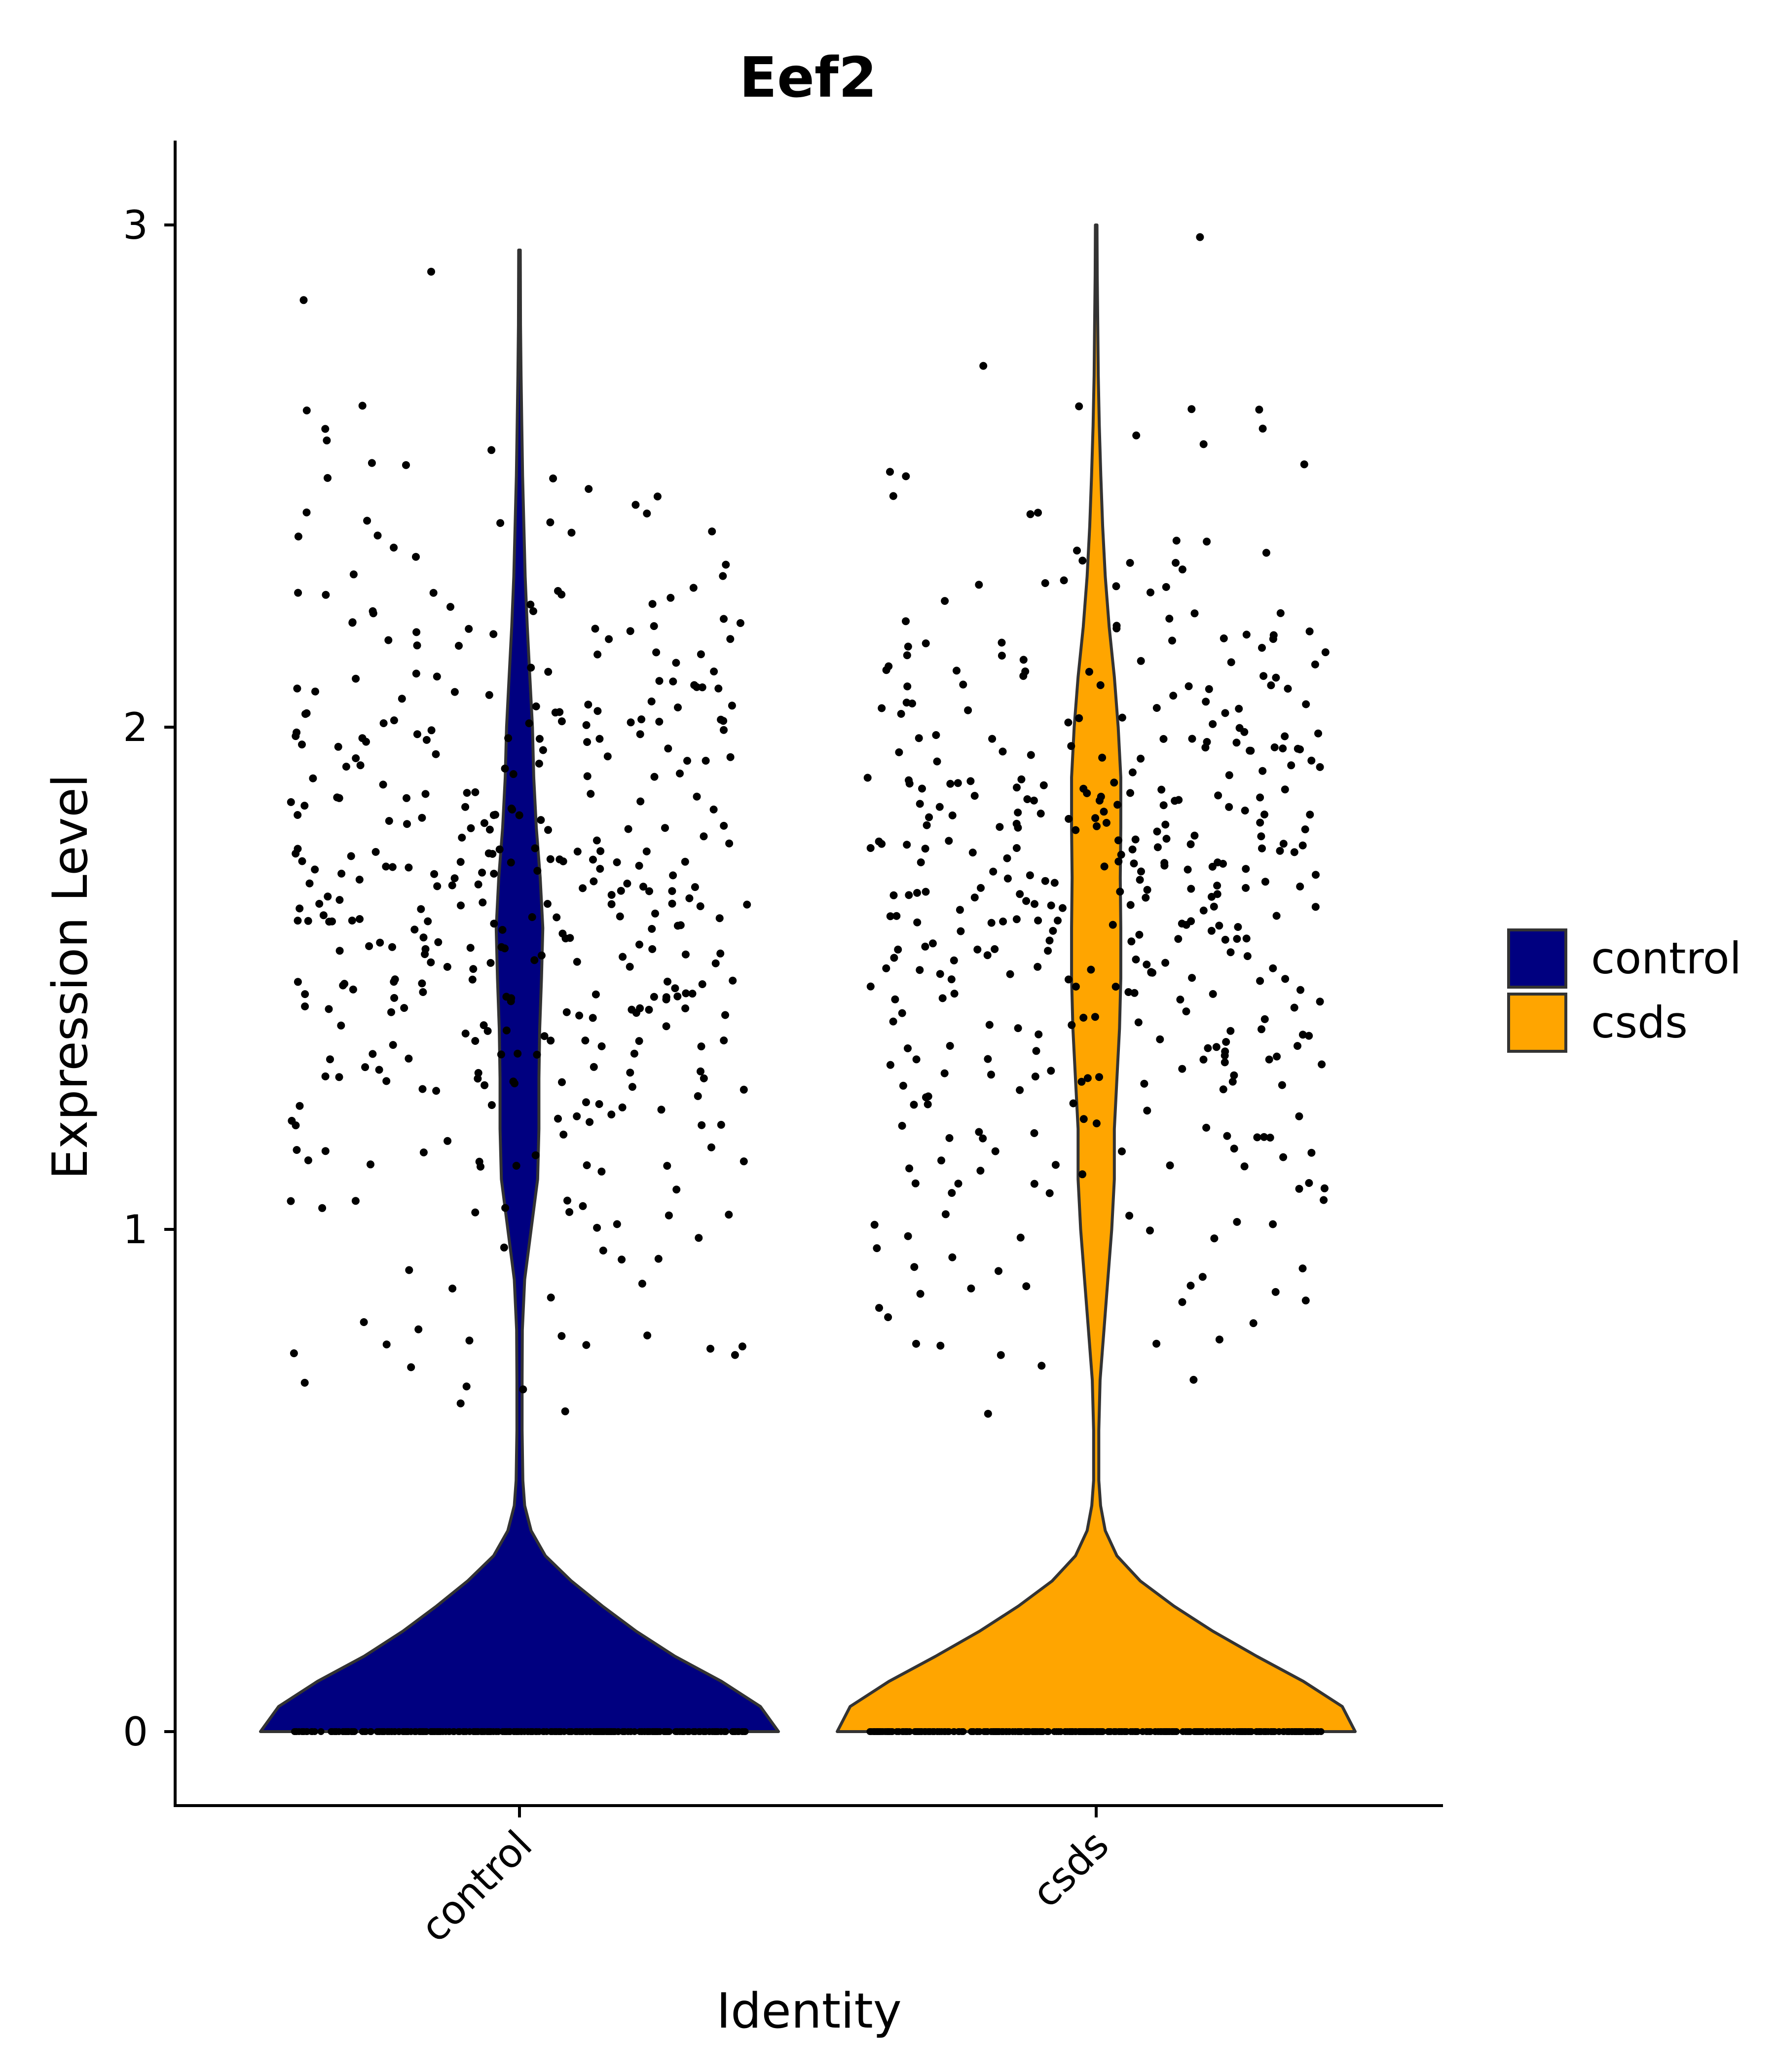  What do you see at coordinates (136, 225) in the screenshot?
I see `y-tick-label: 3` at bounding box center [136, 225].